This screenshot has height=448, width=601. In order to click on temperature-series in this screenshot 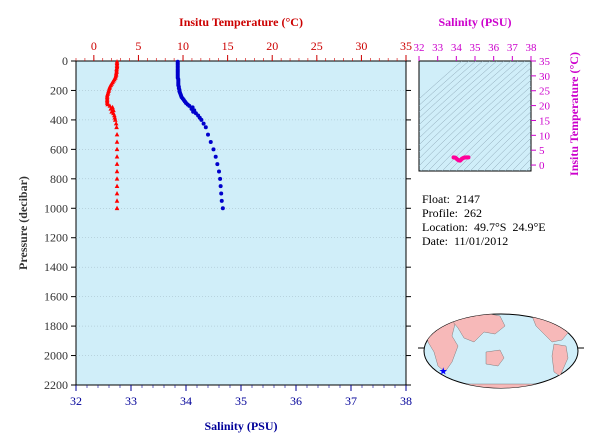, I will do `click(112, 135)`.